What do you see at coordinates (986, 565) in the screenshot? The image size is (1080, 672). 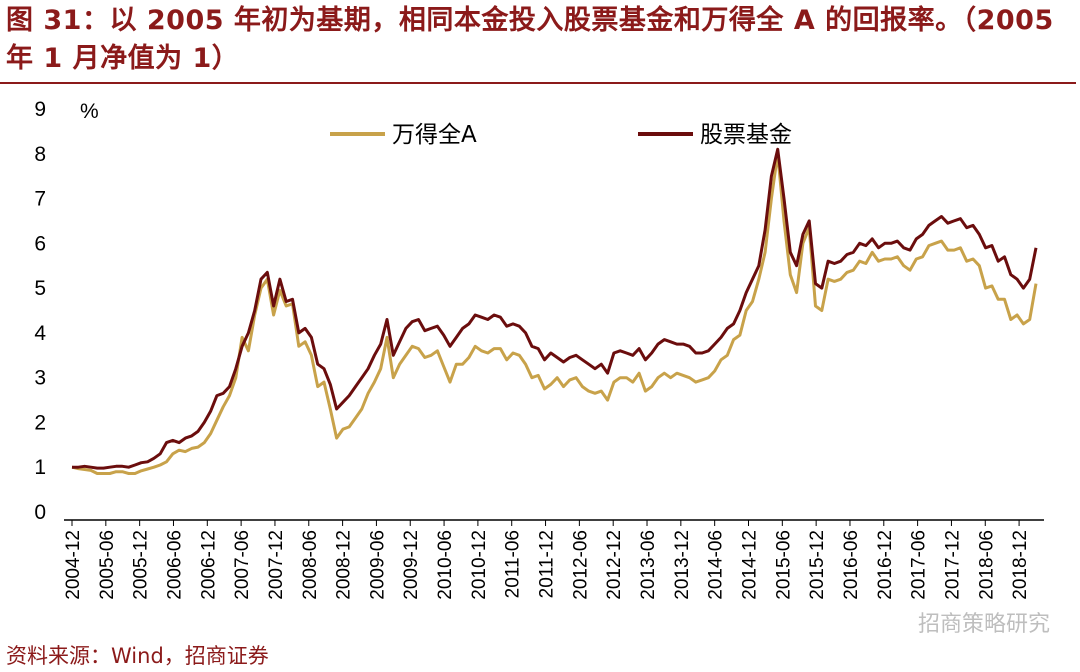 I see `x-tick-label: 2018-06` at bounding box center [986, 565].